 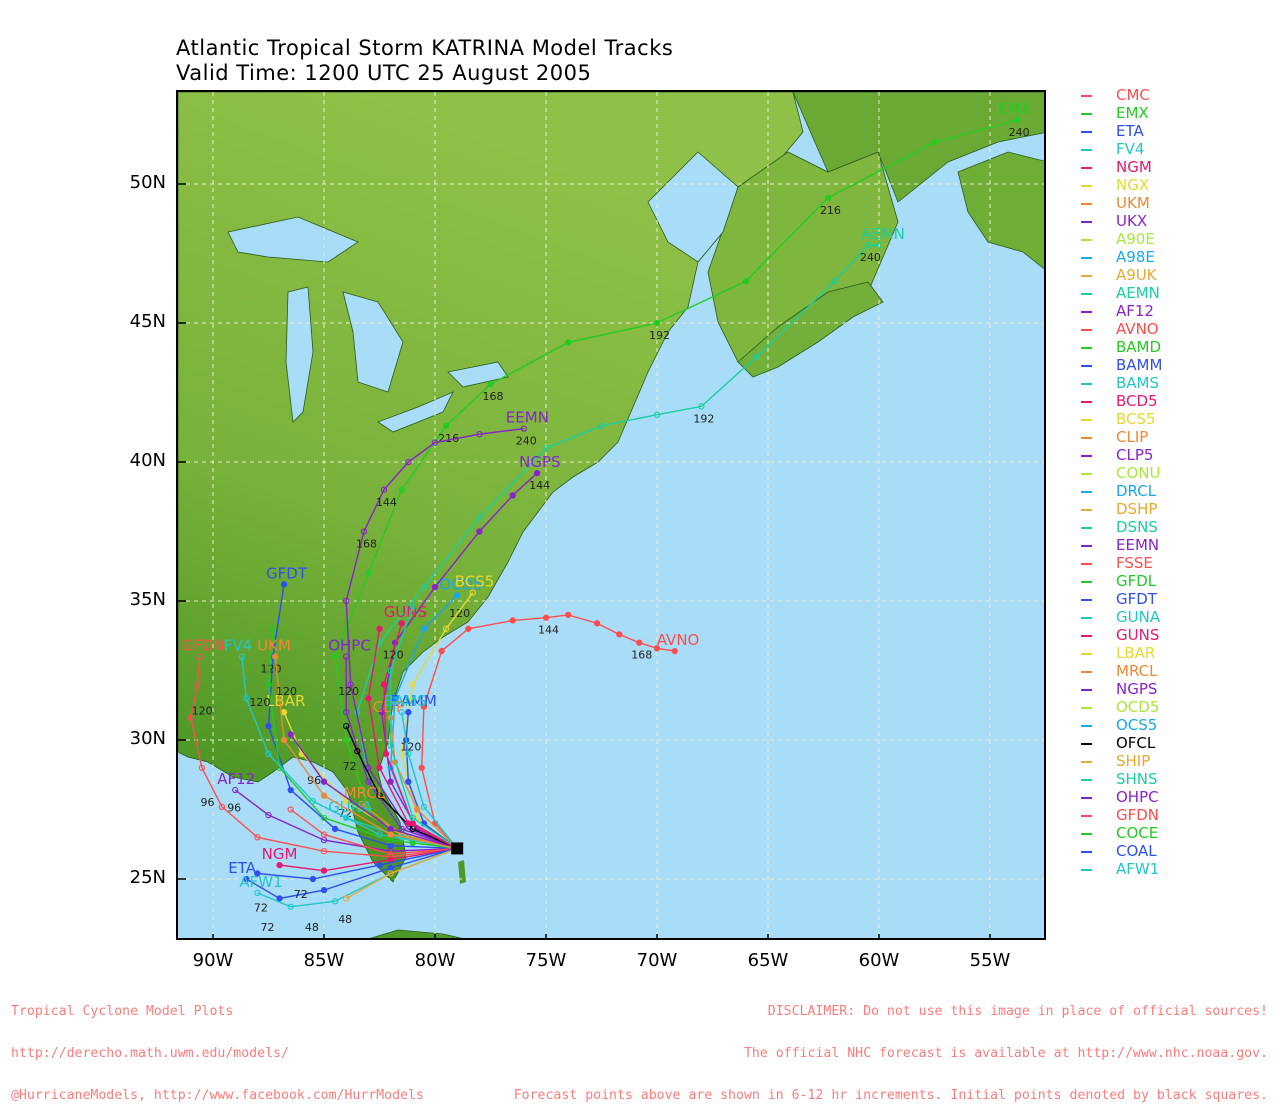 I want to click on lat-label-35n: 35N, so click(x=147, y=599).